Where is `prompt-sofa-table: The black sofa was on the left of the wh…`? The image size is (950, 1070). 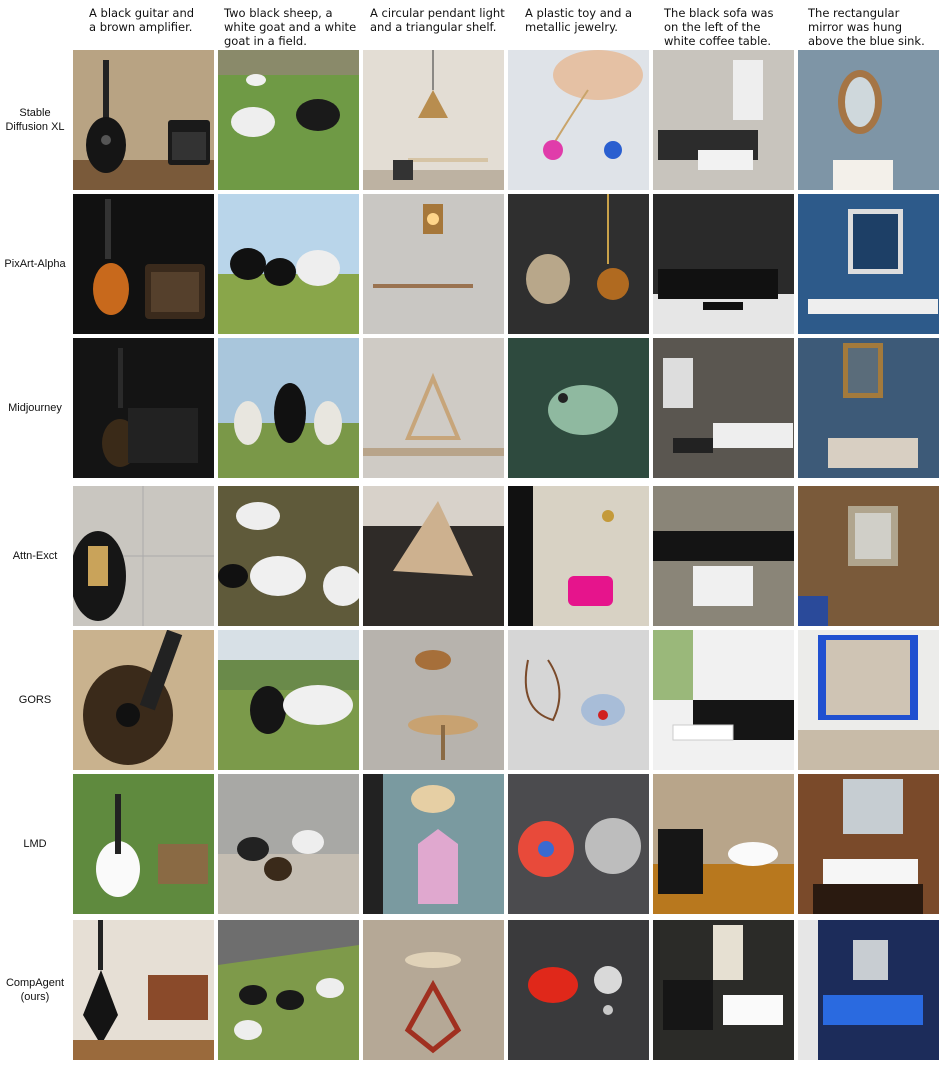 prompt-sofa-table: The black sofa was on the left of the wh… is located at coordinates (719, 27).